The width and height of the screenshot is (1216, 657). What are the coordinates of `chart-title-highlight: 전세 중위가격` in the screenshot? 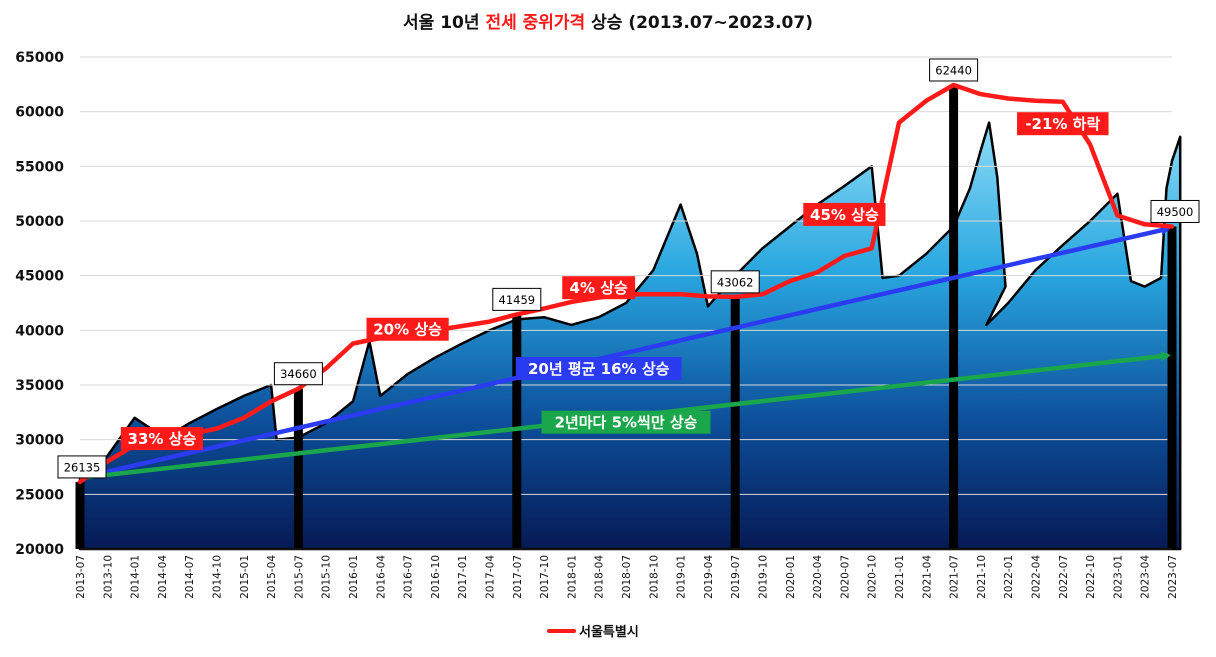 It's located at (535, 23).